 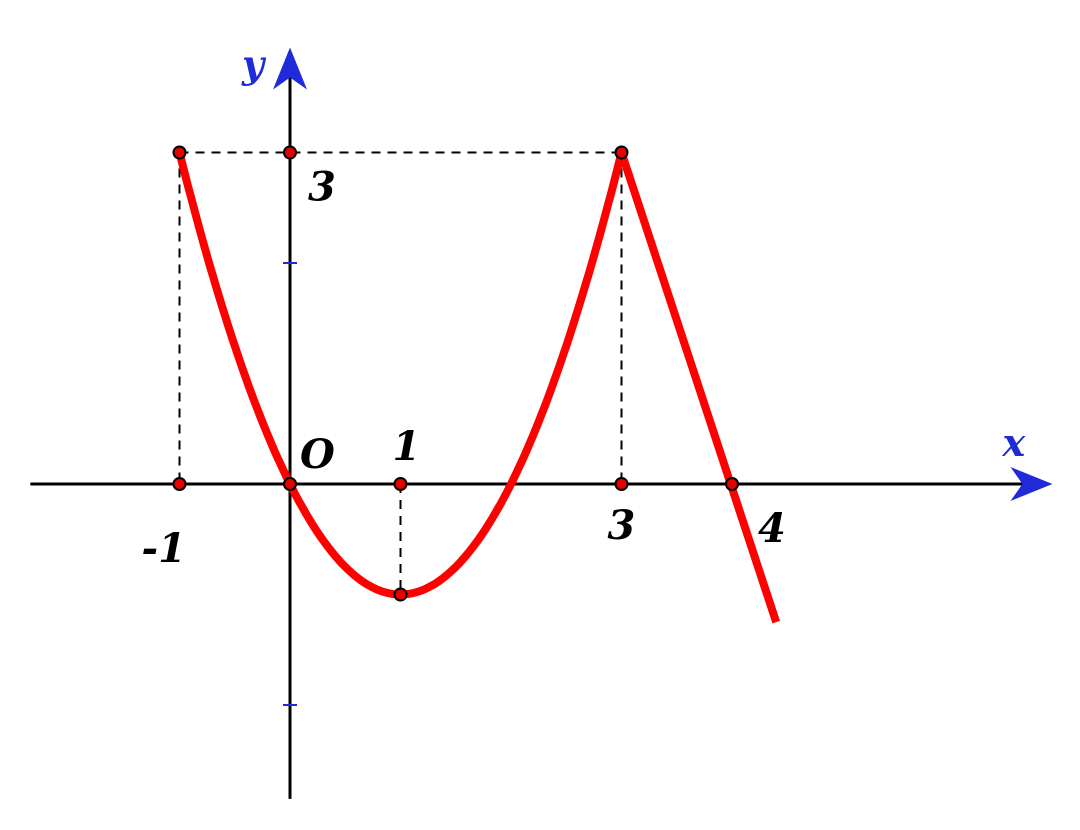 I want to click on x-axis-label: x, so click(x=1013, y=442).